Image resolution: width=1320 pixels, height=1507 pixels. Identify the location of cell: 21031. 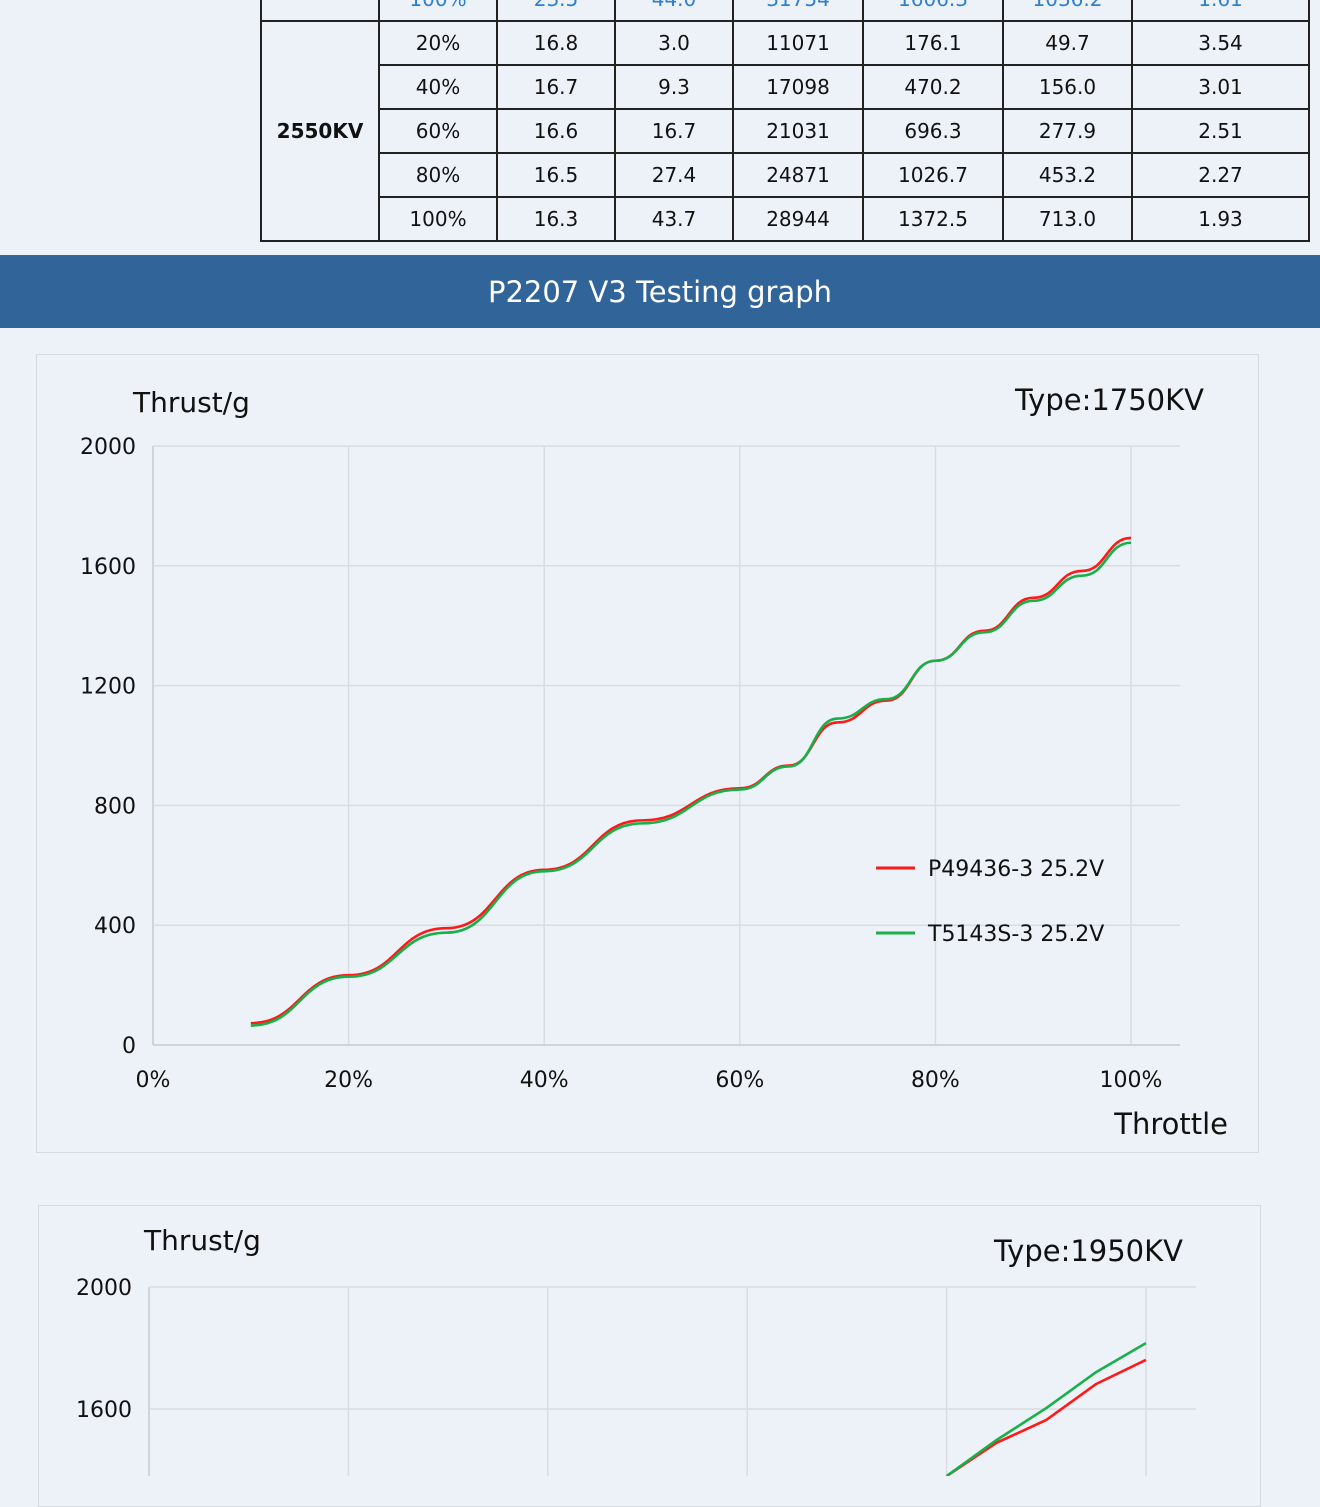
(798, 131).